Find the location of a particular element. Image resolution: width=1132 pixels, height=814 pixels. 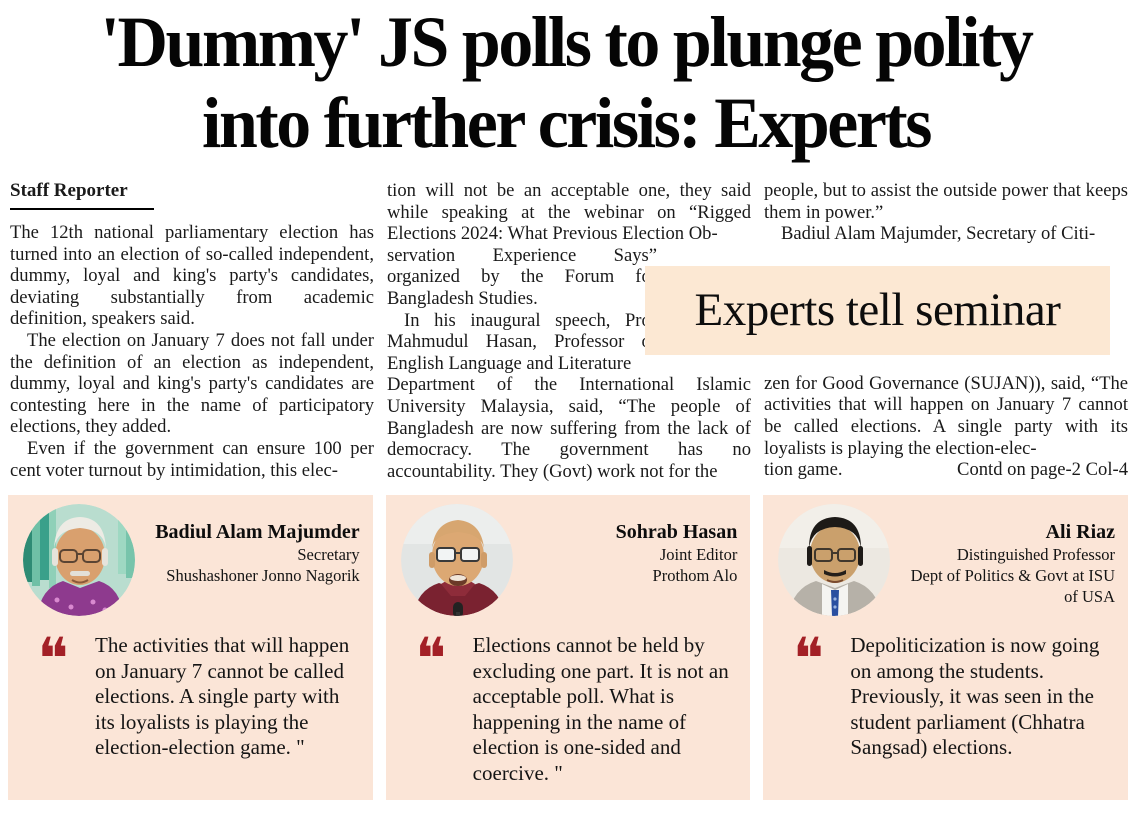

expert-photo-sohrab is located at coordinates (456, 560).